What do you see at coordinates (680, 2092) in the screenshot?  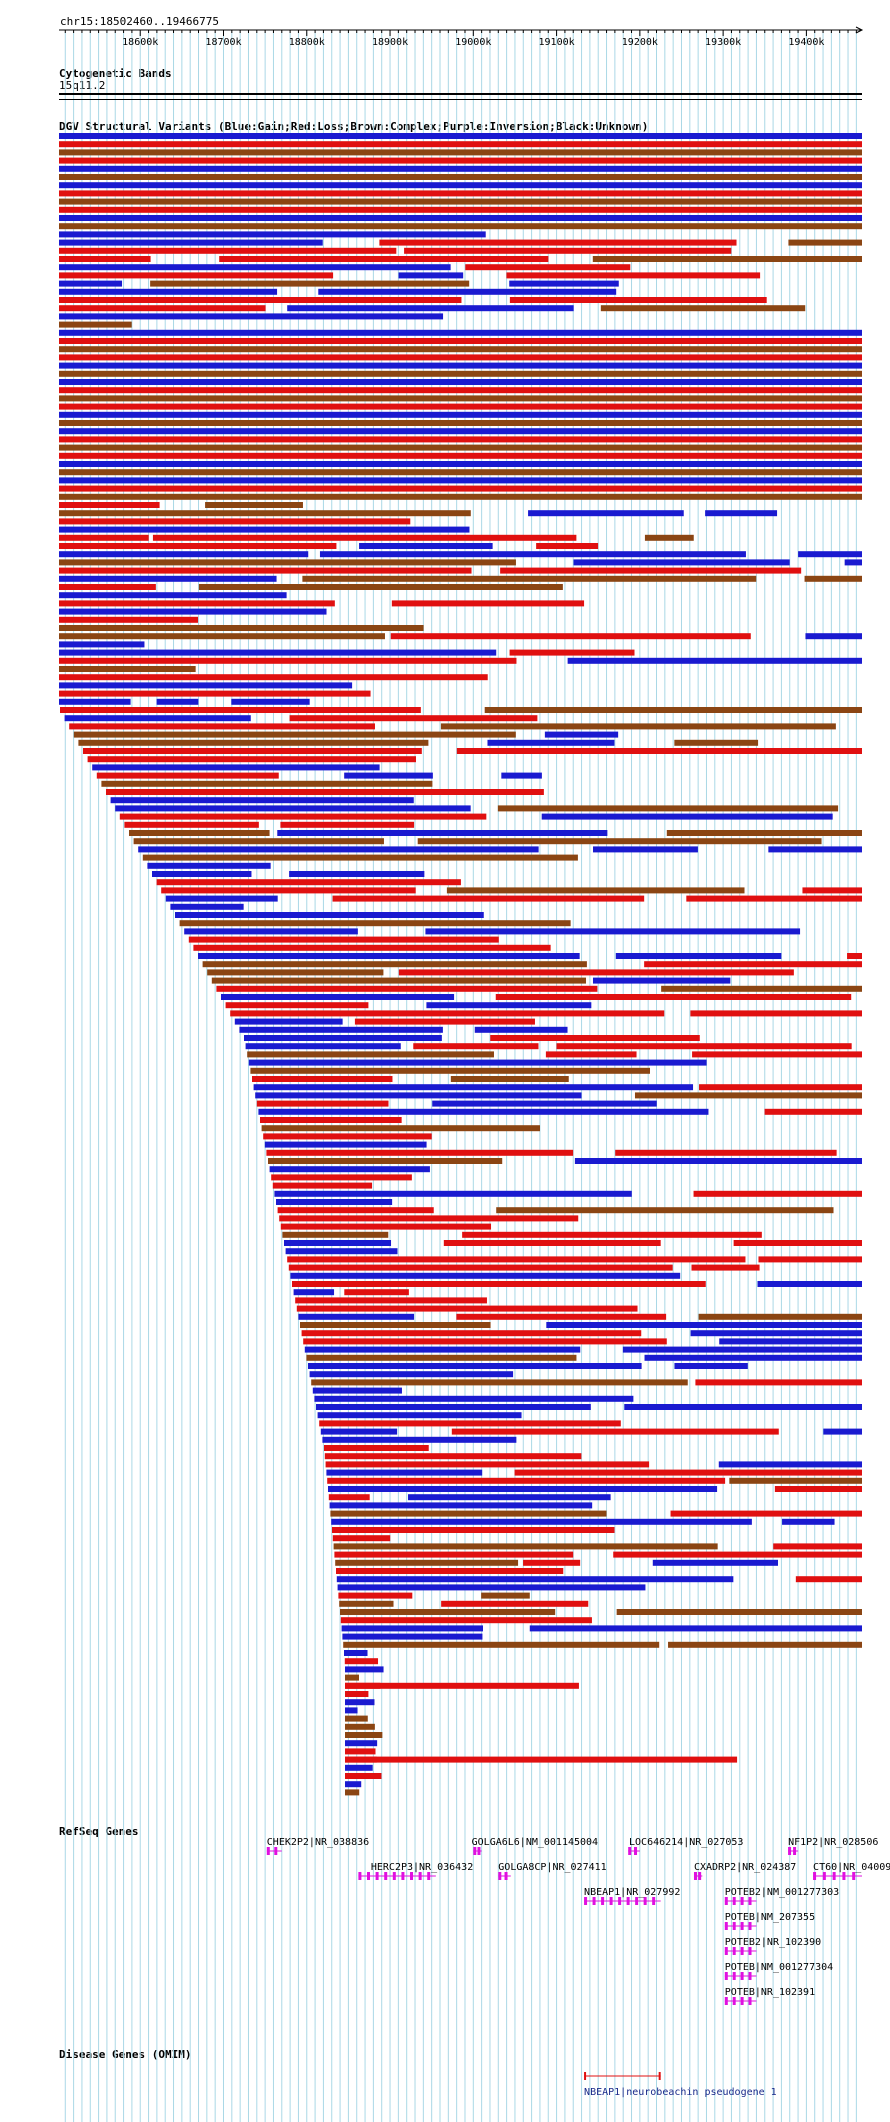 I see `disease-gene-label: NBEAP1|neurobeachin pseudogene 1` at bounding box center [680, 2092].